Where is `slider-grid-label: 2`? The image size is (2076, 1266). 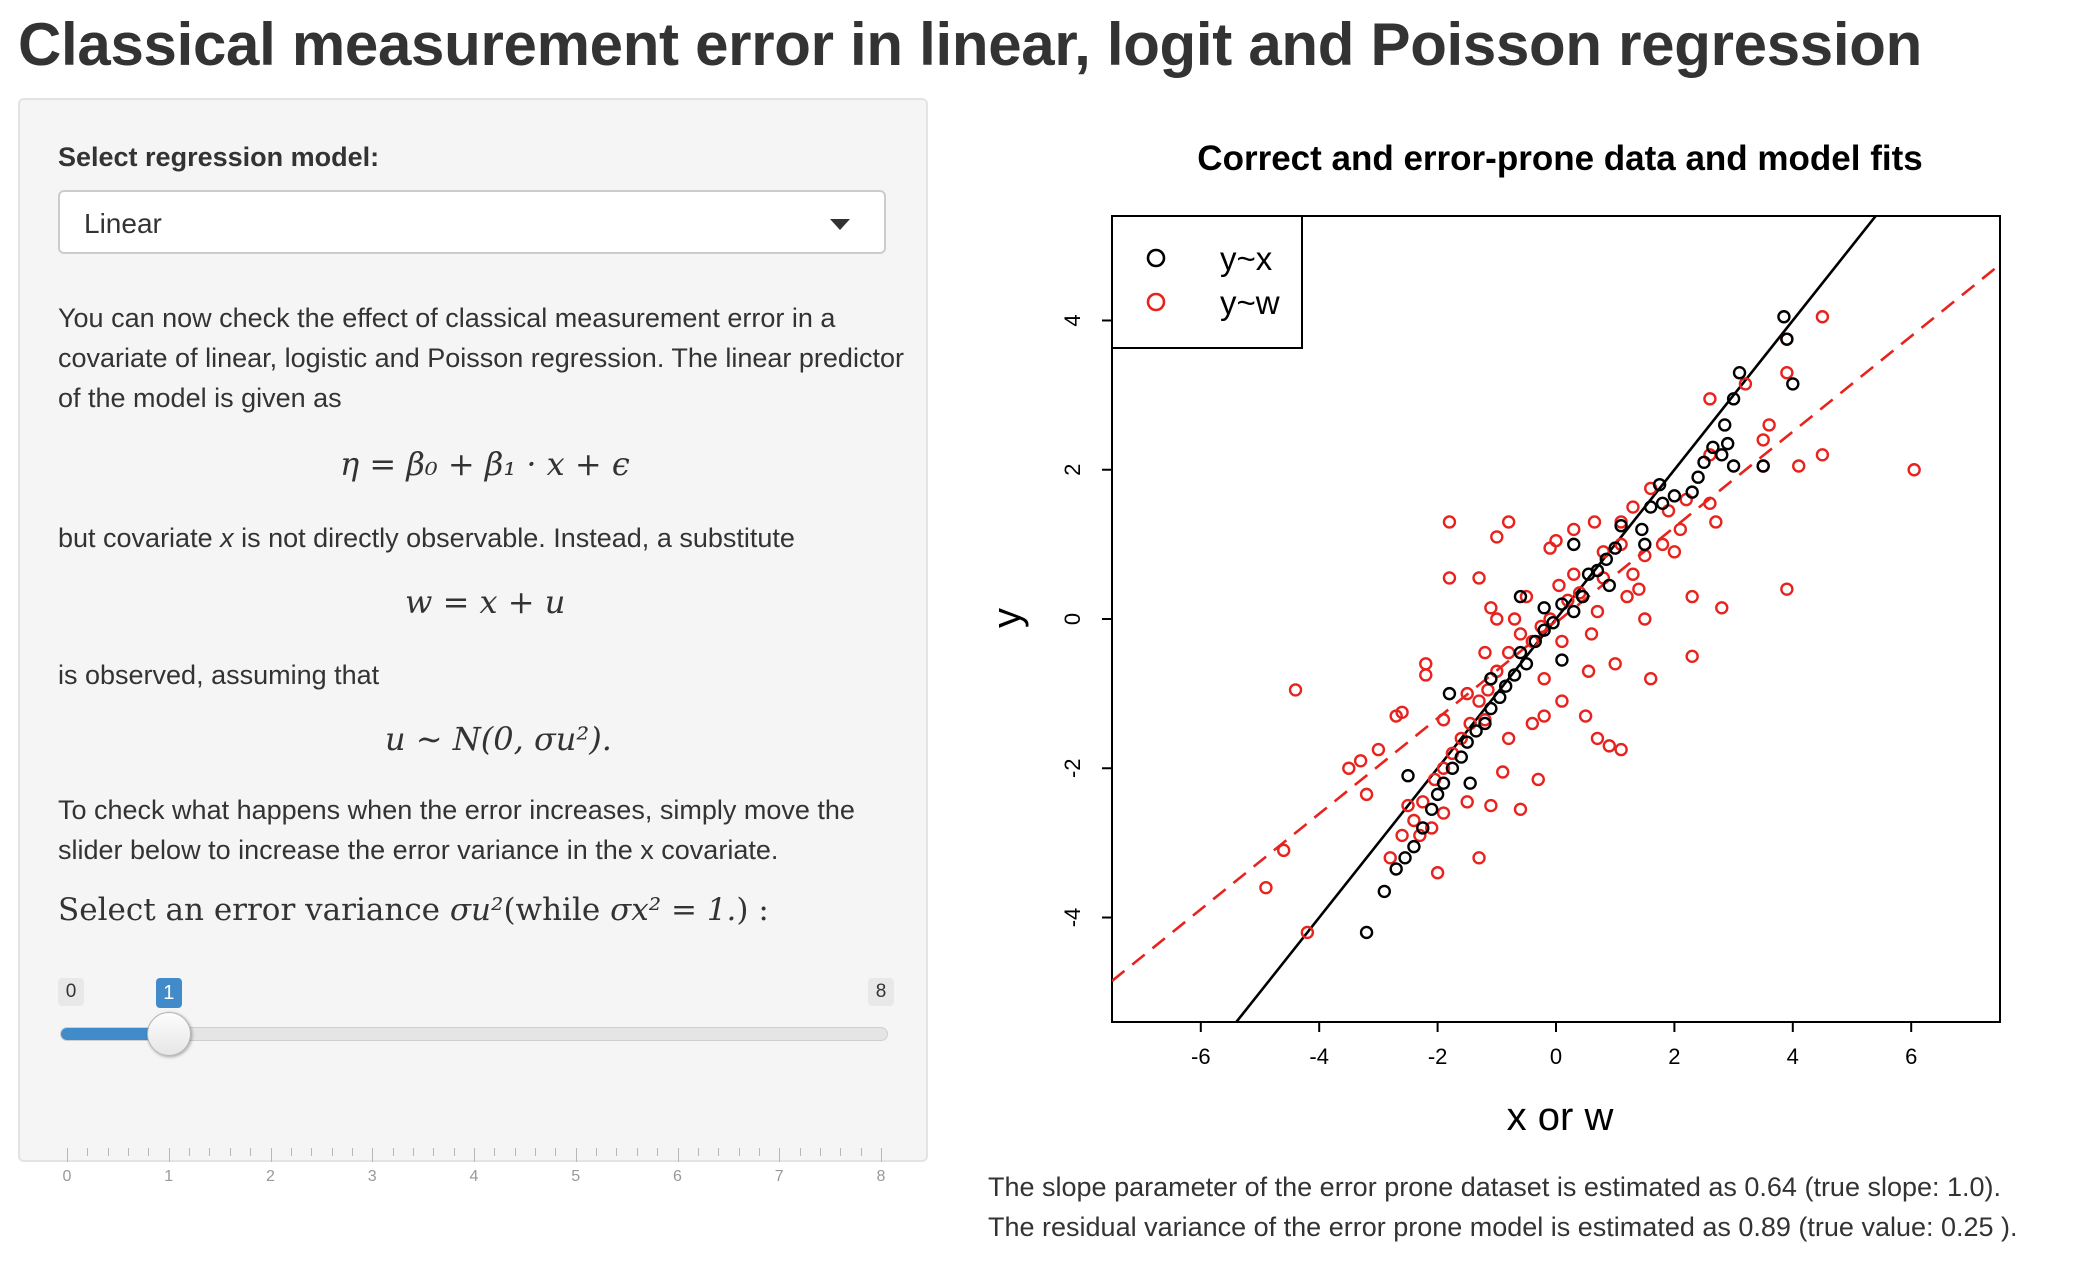
slider-grid-label: 2 is located at coordinates (270, 1176).